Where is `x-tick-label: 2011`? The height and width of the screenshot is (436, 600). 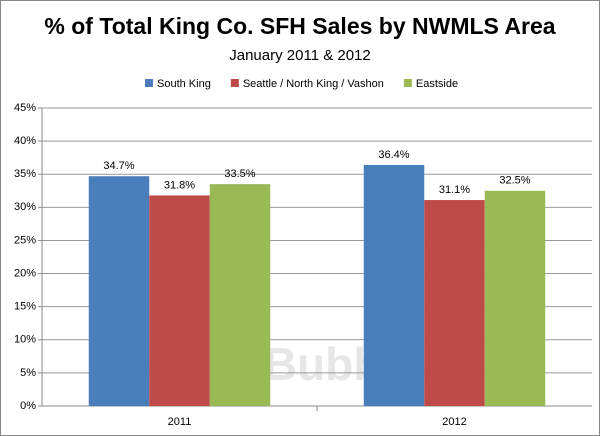 x-tick-label: 2011 is located at coordinates (180, 422).